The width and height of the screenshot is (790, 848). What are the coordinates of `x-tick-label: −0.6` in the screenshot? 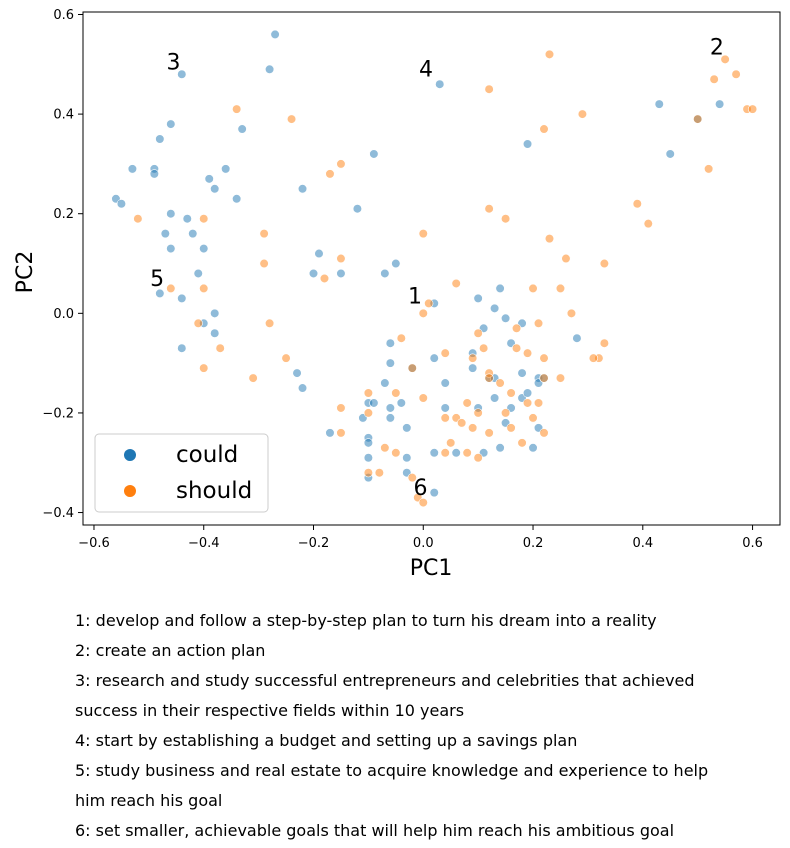 It's located at (94, 543).